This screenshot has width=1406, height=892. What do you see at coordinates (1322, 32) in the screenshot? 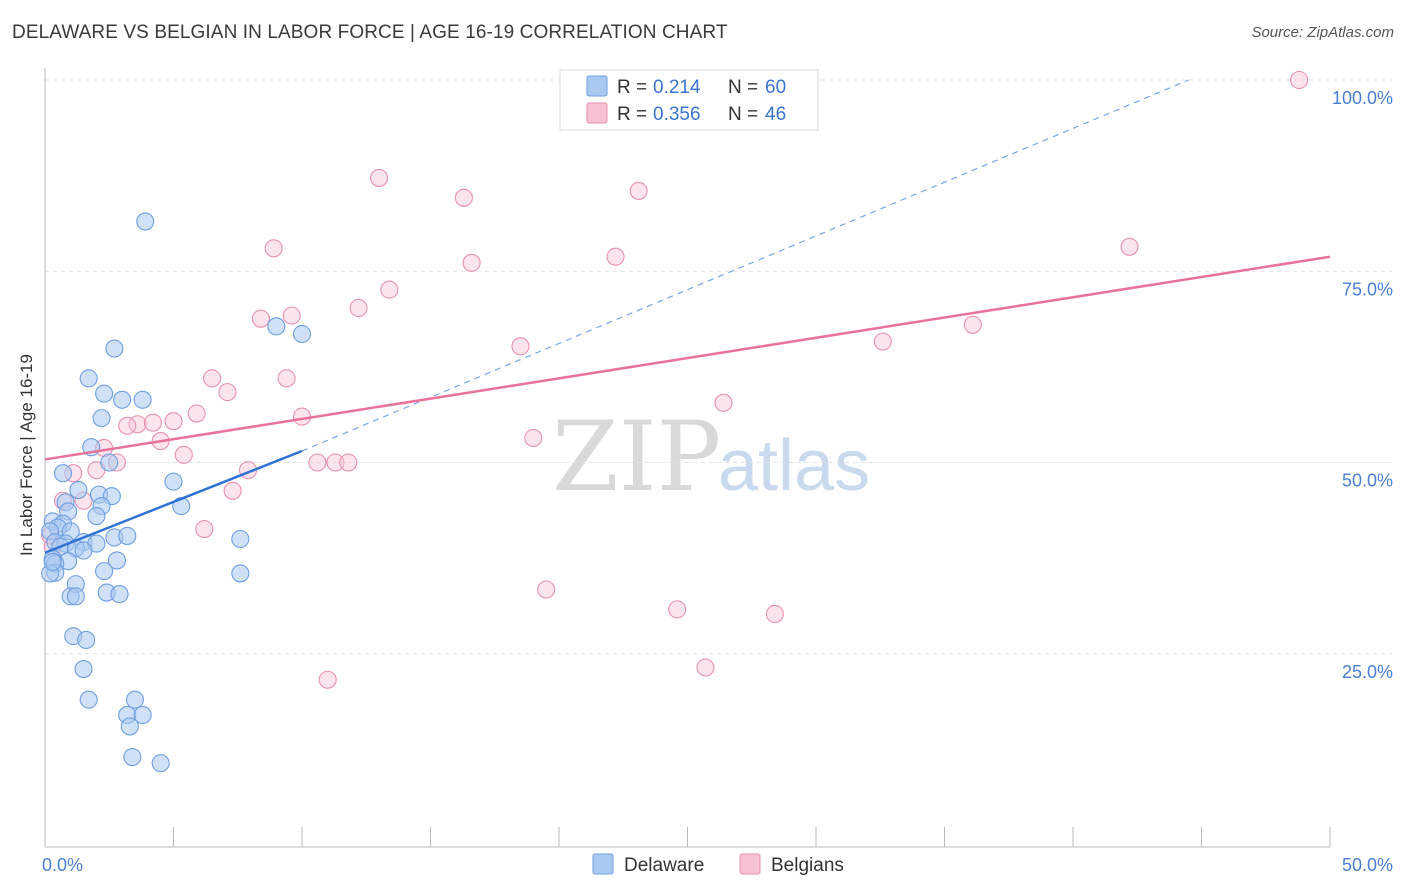
I see `source-credit: Source: ZipAtlas.com` at bounding box center [1322, 32].